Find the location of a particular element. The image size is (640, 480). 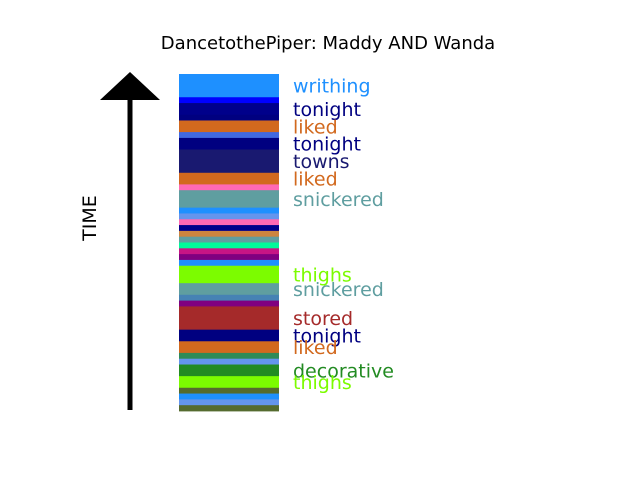

band-label-6: tonight is located at coordinates (327, 145).